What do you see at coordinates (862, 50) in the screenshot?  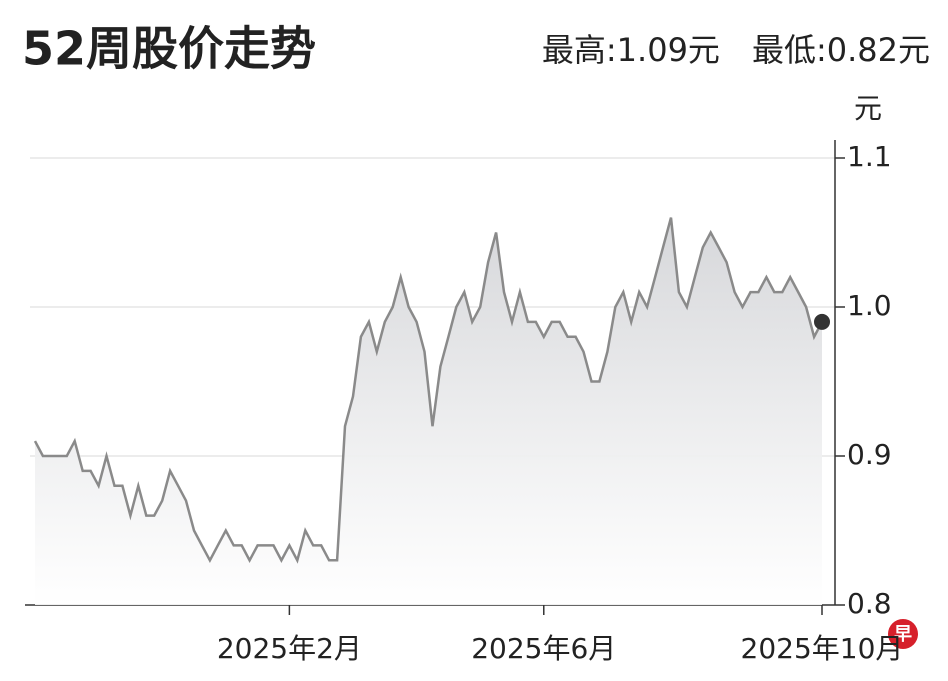 I see `stat-value: 0.82` at bounding box center [862, 50].